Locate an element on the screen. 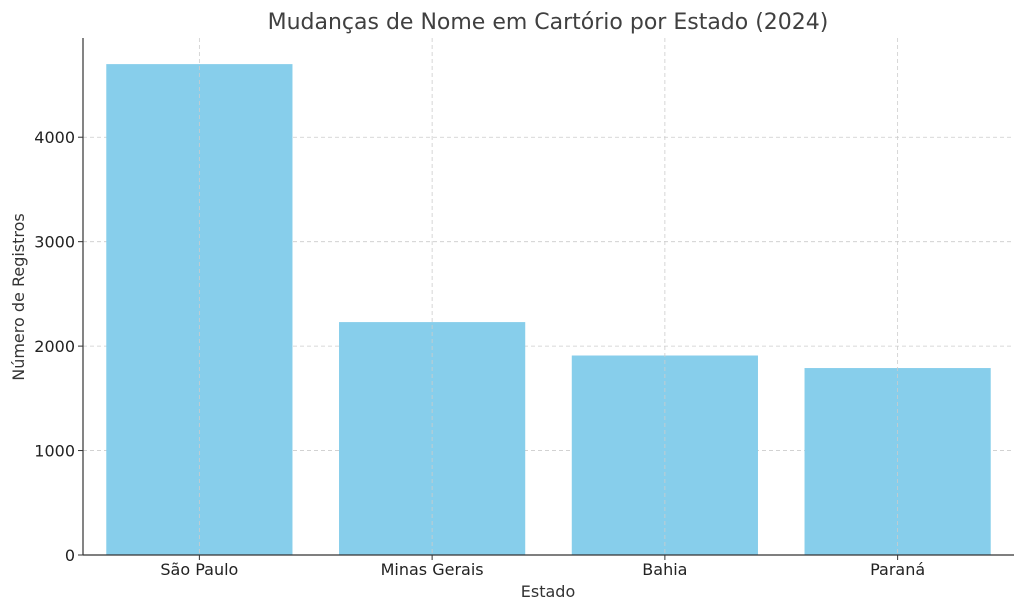  x-tick-layer: São Paulo Minas Gerais Bahia Paraná is located at coordinates (542, 567).